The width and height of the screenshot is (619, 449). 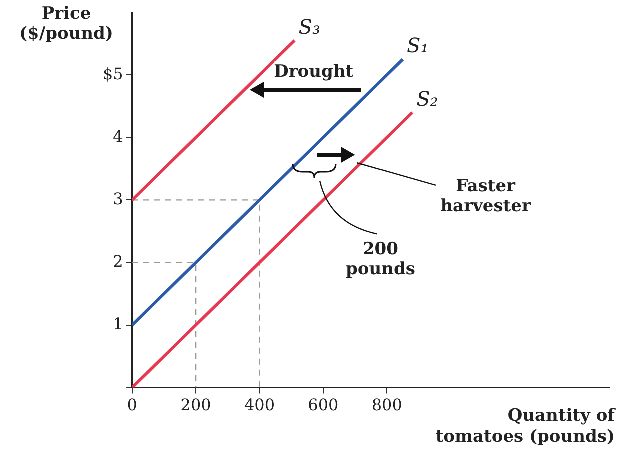 I want to click on x-tick-label: 800, so click(x=387, y=405).